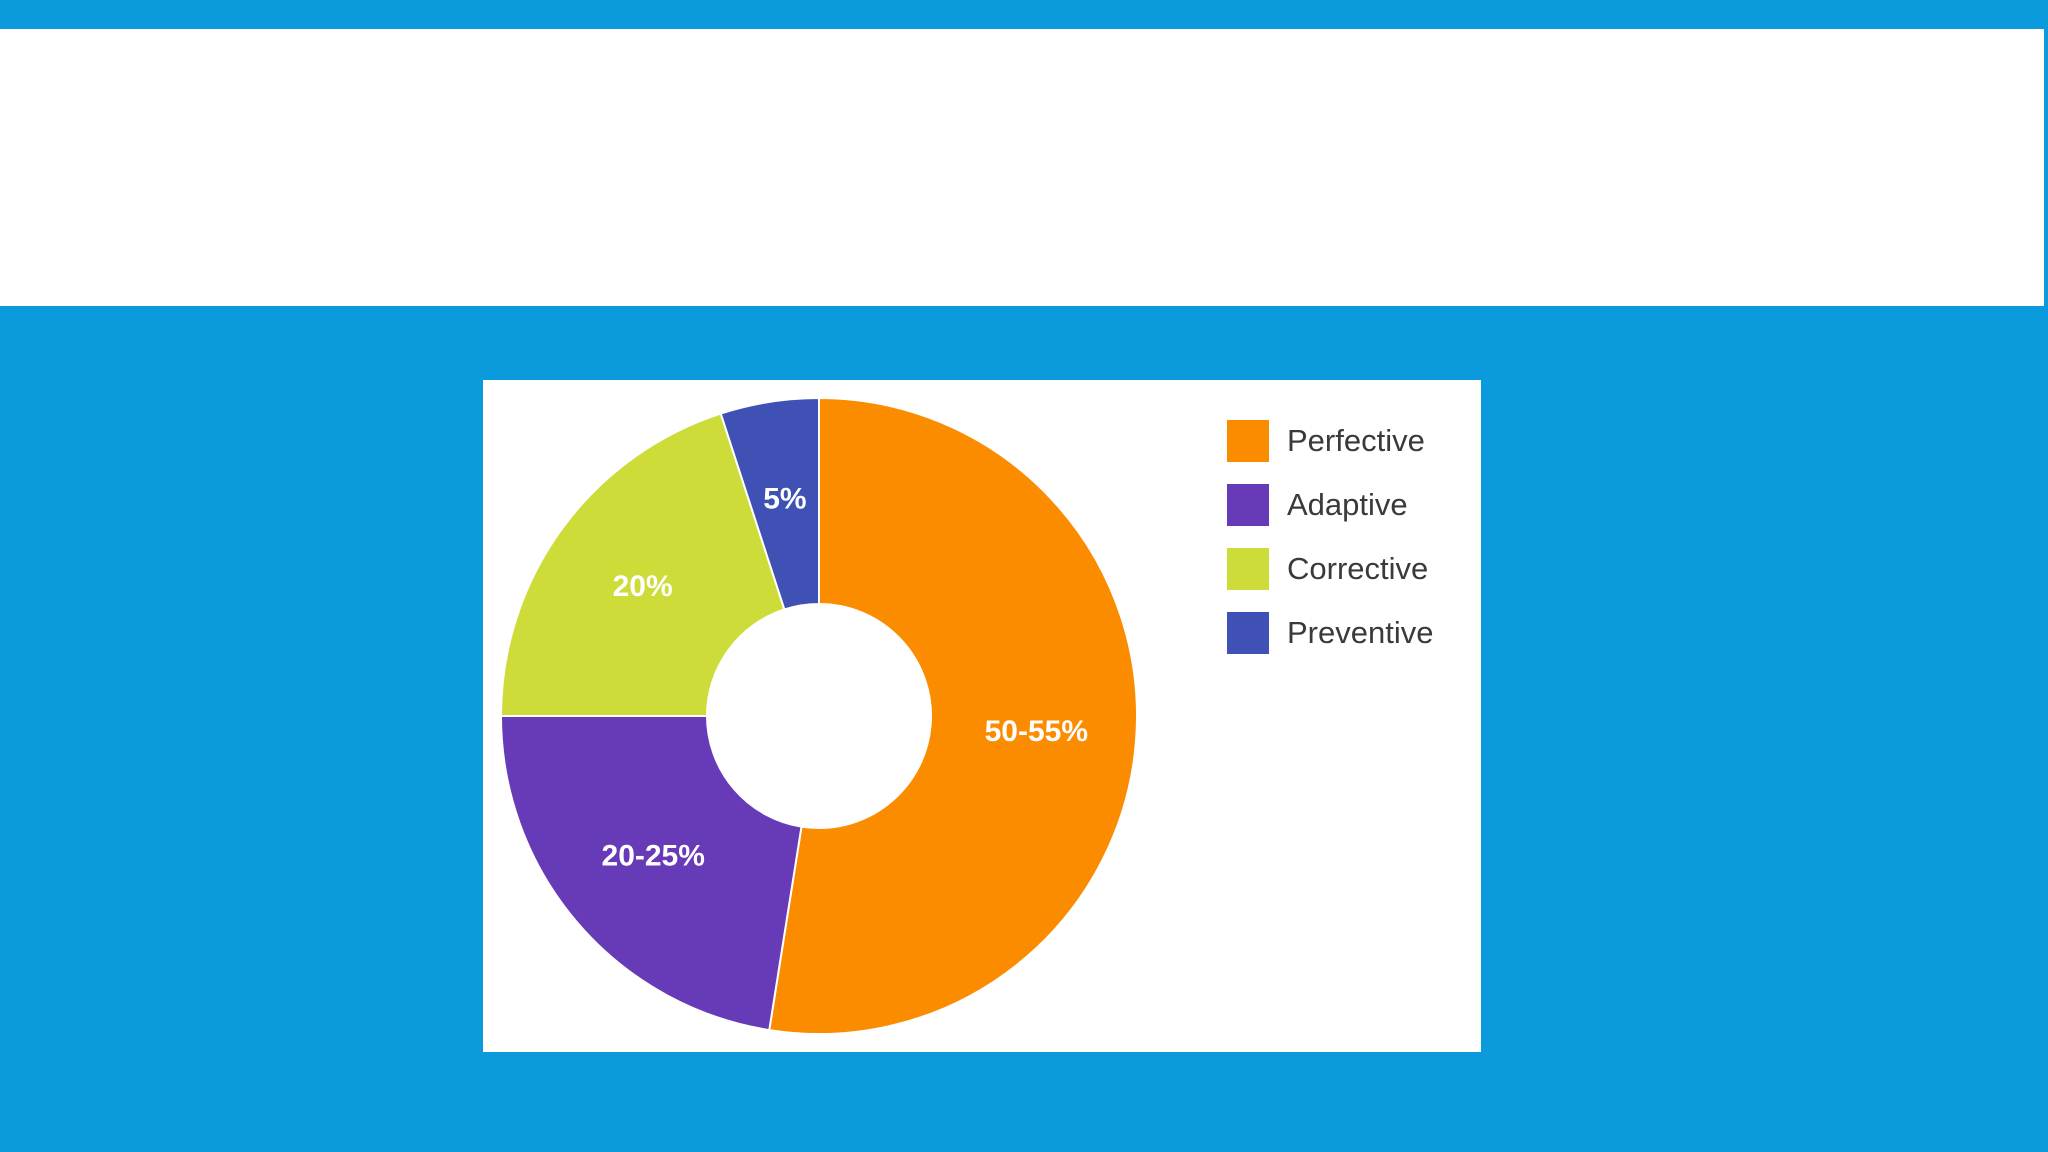 The height and width of the screenshot is (1152, 2048). What do you see at coordinates (1360, 632) in the screenshot?
I see `legend-label-preventive: Preventive` at bounding box center [1360, 632].